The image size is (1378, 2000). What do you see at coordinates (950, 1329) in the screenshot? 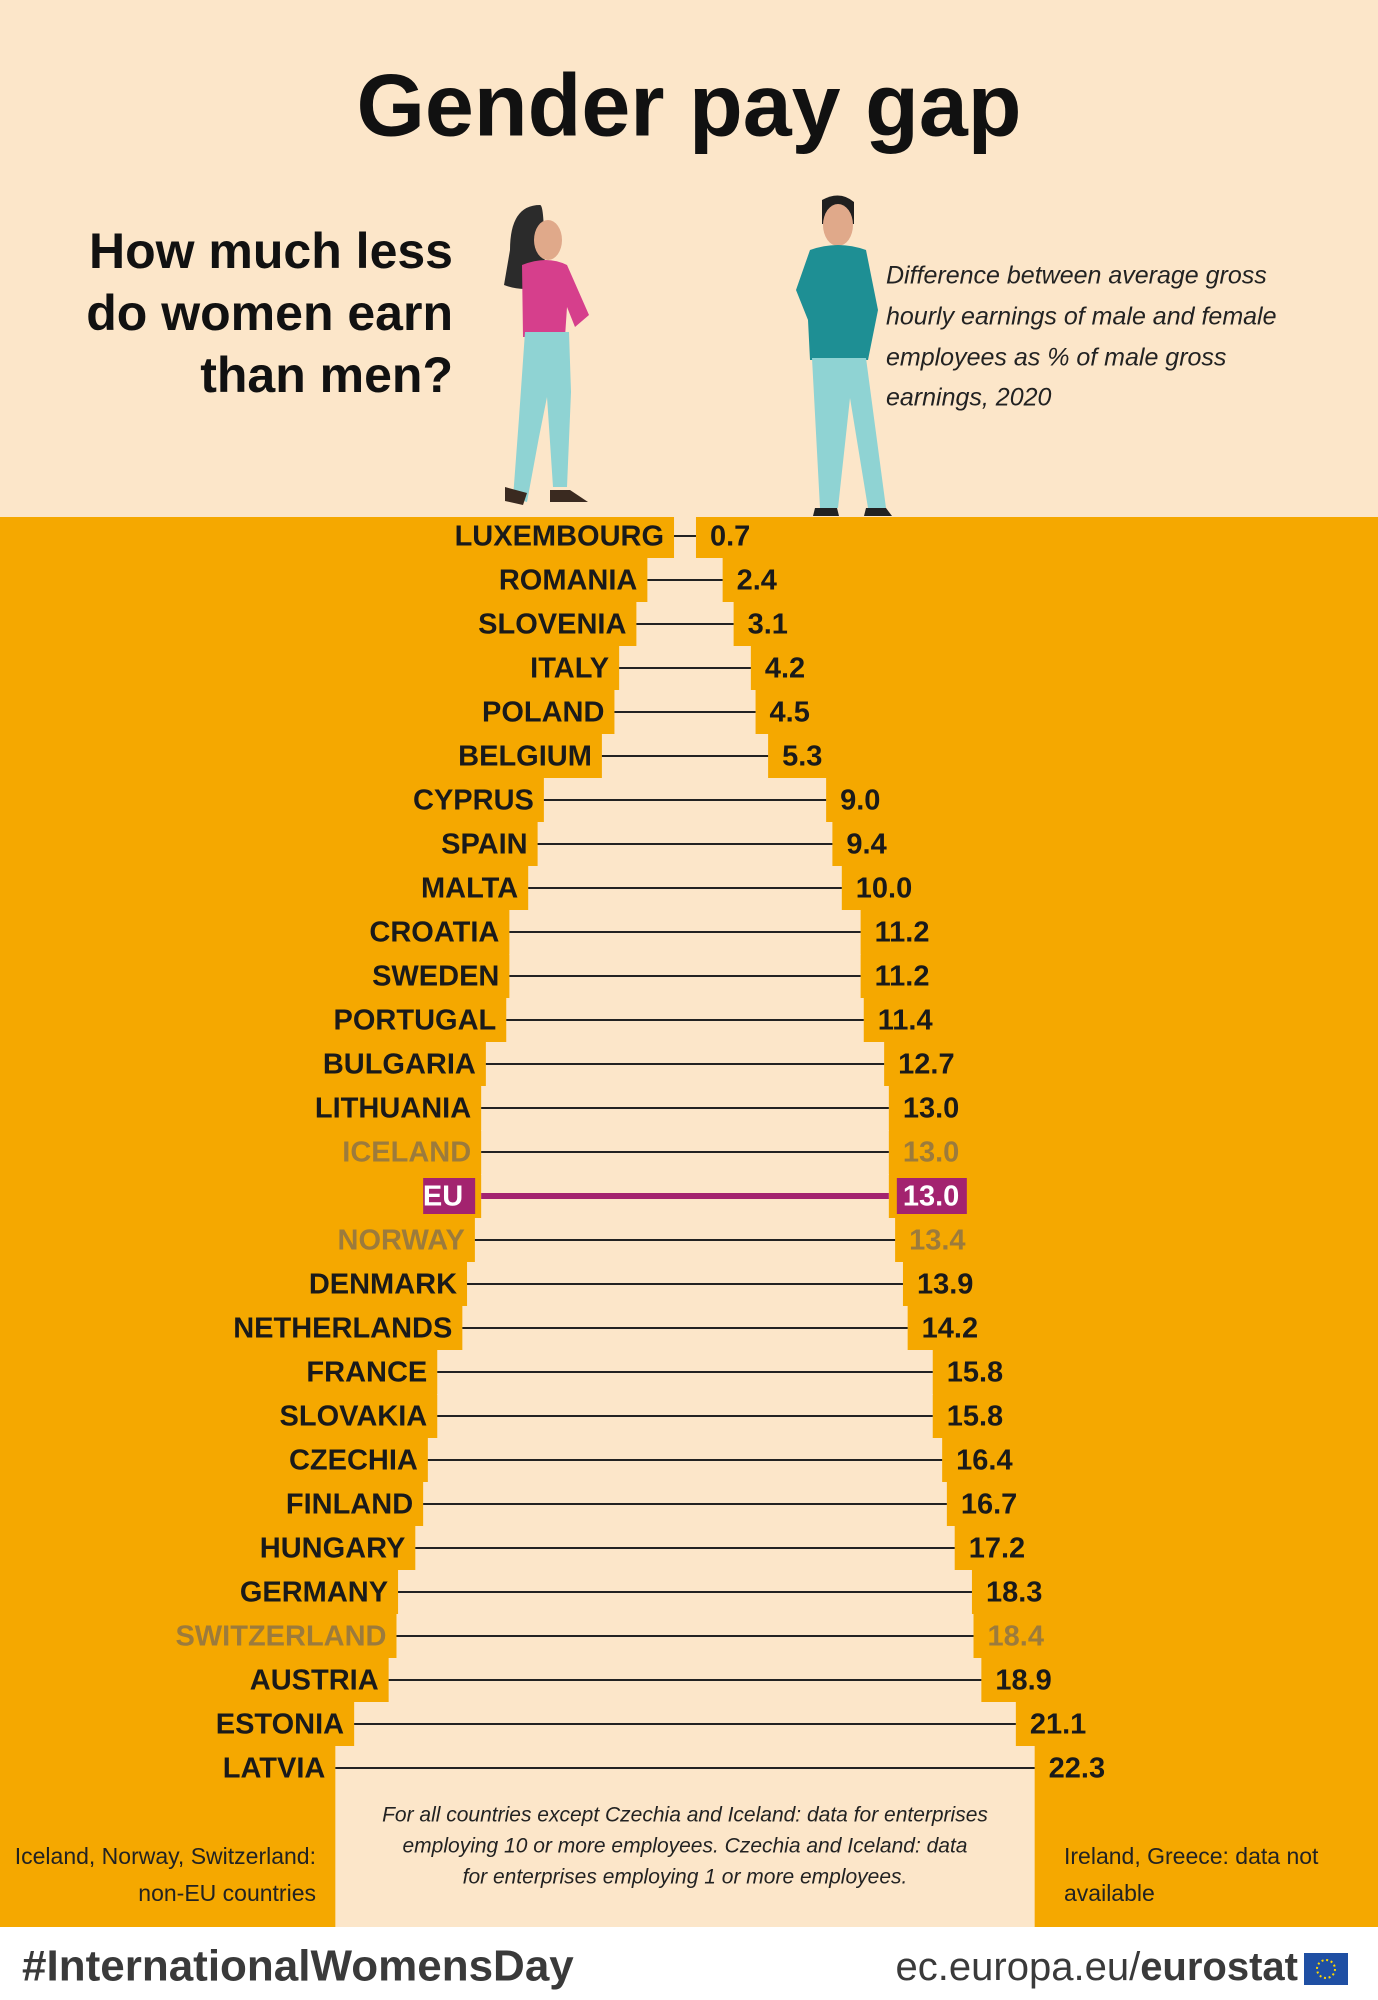
I see `value-label: 14.2` at bounding box center [950, 1329].